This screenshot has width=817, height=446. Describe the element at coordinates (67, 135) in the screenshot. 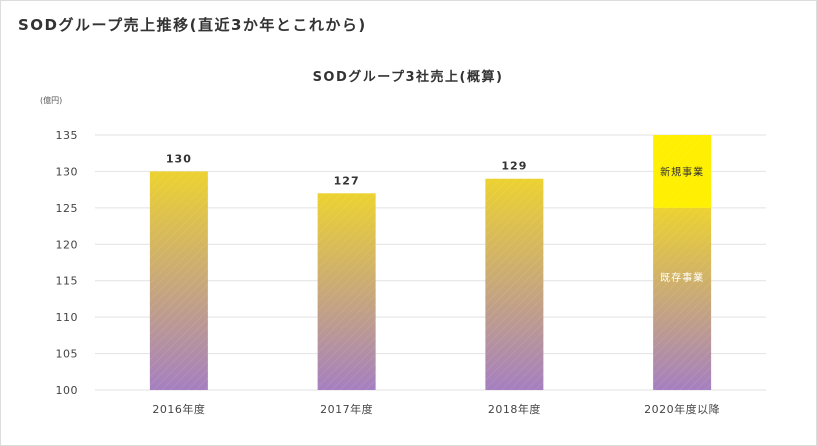

I see `y-tick-label: 135` at that location.